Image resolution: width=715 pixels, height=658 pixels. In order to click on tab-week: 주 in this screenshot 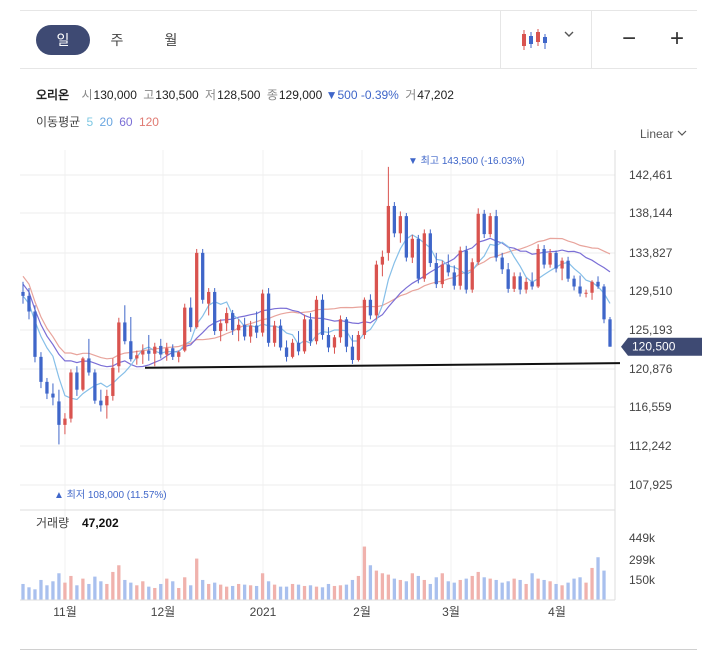, I will do `click(117, 40)`.